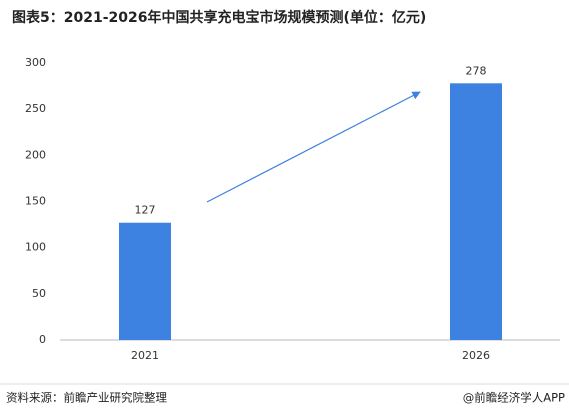 The image size is (569, 419). I want to click on y-tick-label: 200, so click(35, 154).